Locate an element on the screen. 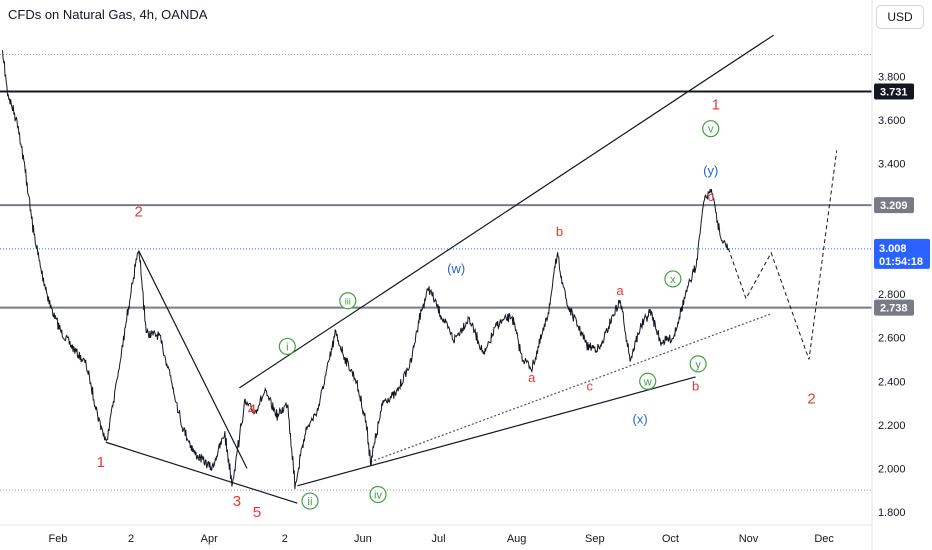  time-tick-label: Feb is located at coordinates (57, 539).